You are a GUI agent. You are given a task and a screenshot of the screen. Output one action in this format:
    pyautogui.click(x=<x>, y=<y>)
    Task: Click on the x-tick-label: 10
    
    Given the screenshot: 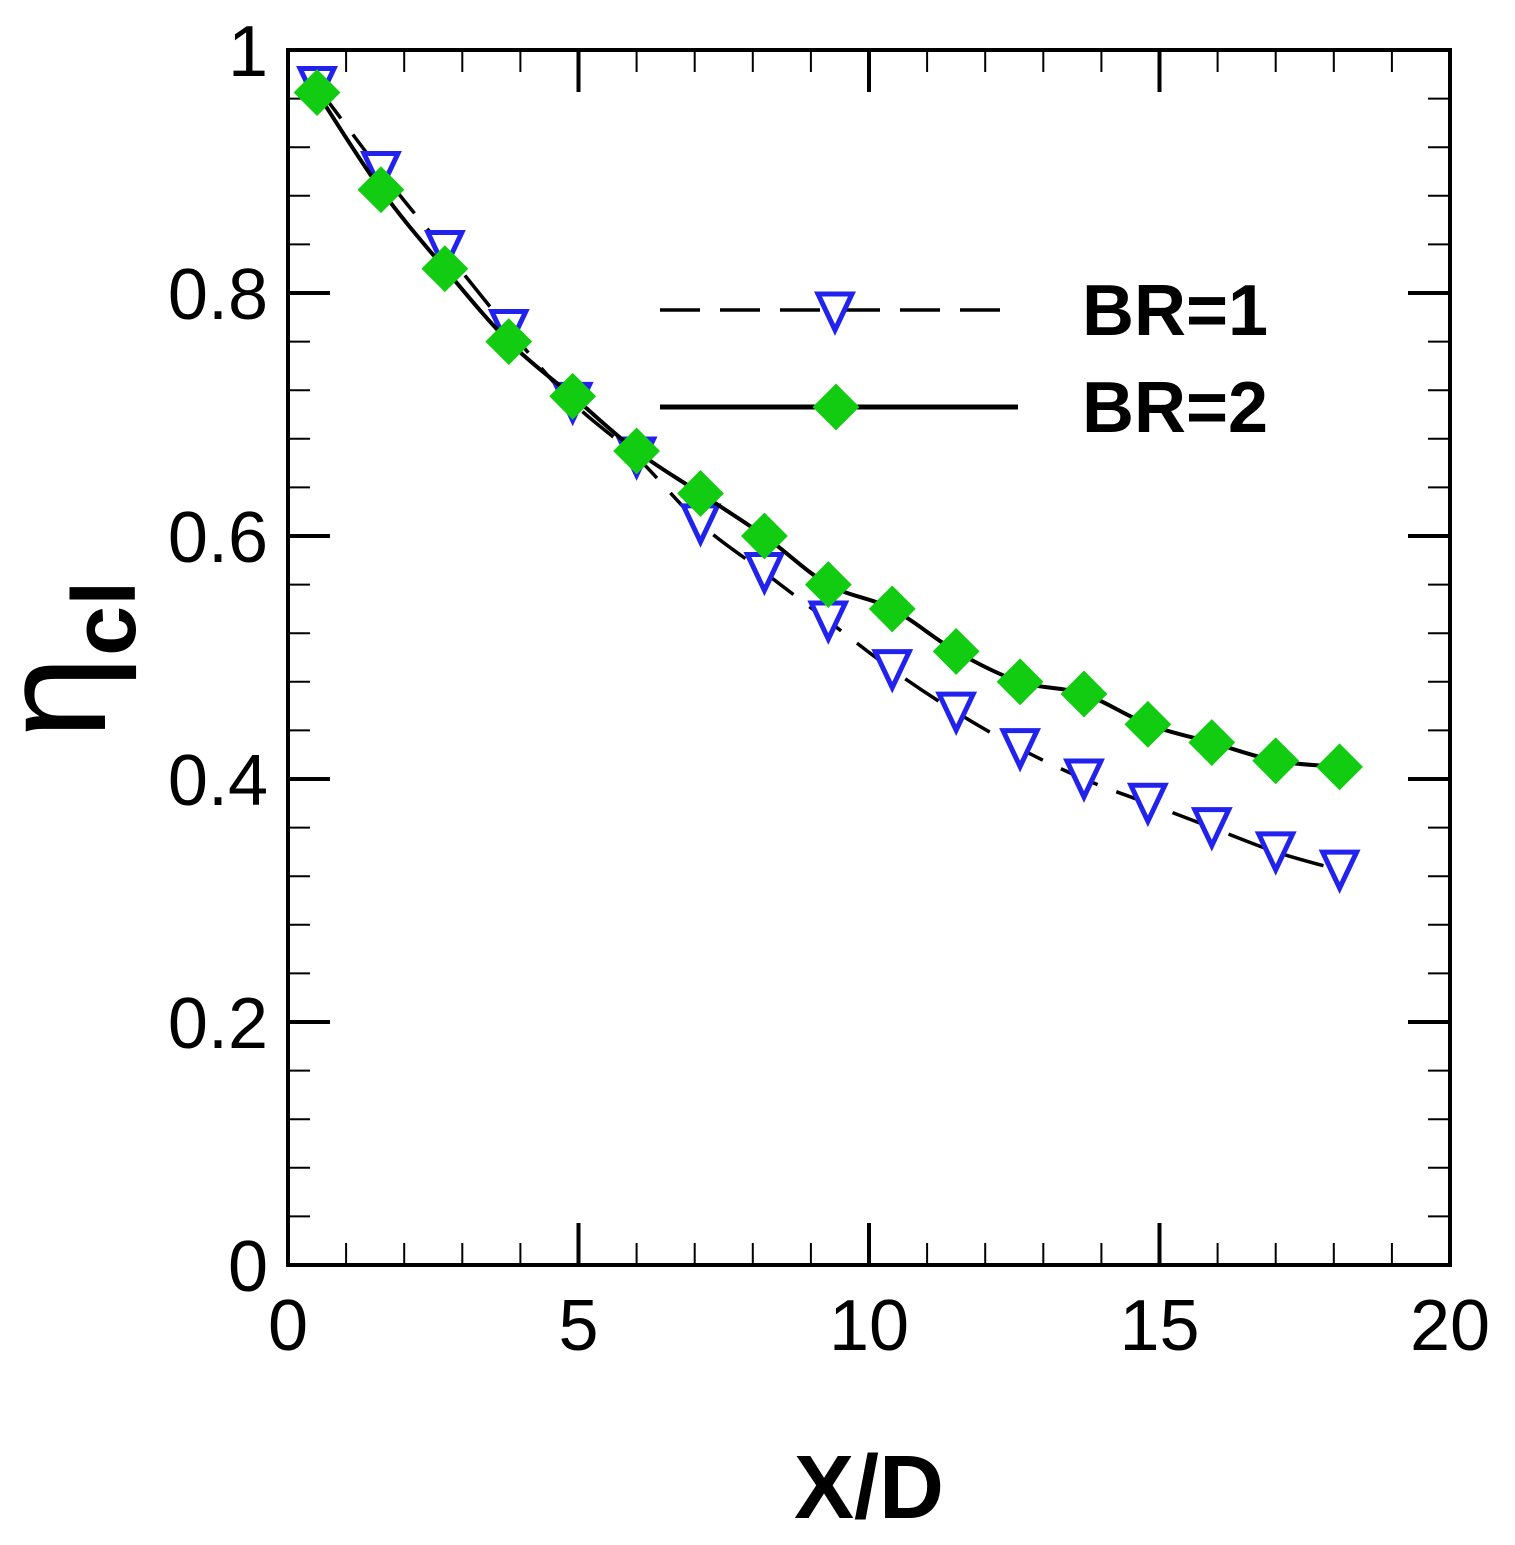 What is the action you would take?
    pyautogui.click(x=869, y=1326)
    